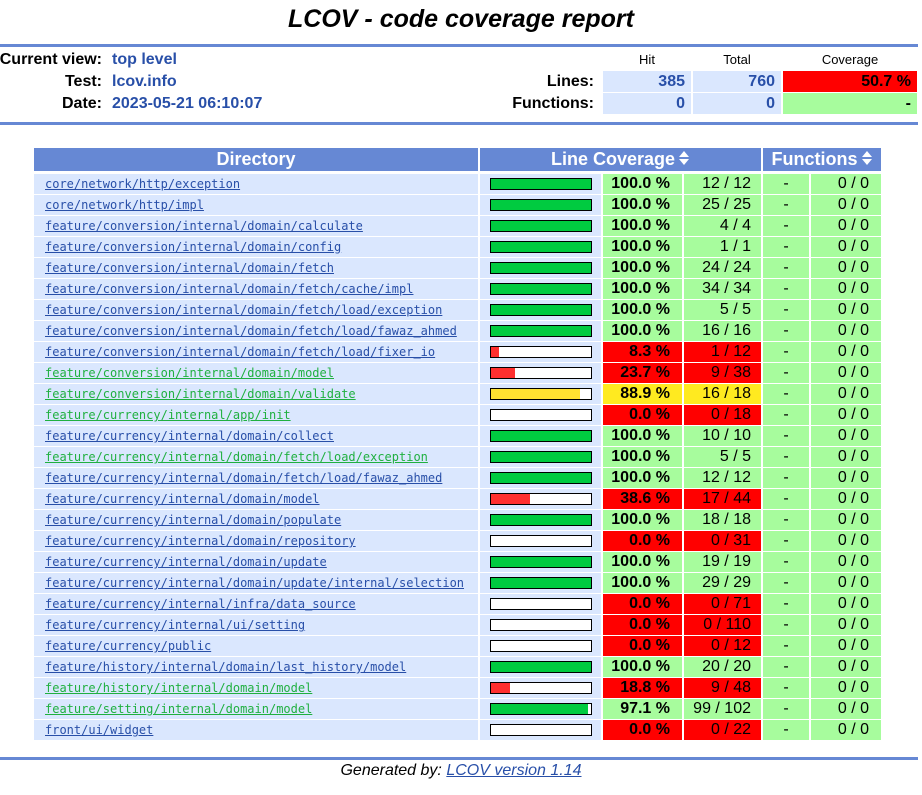 The image size is (922, 795). I want to click on line-coverage-count: 4 / 4, so click(722, 226).